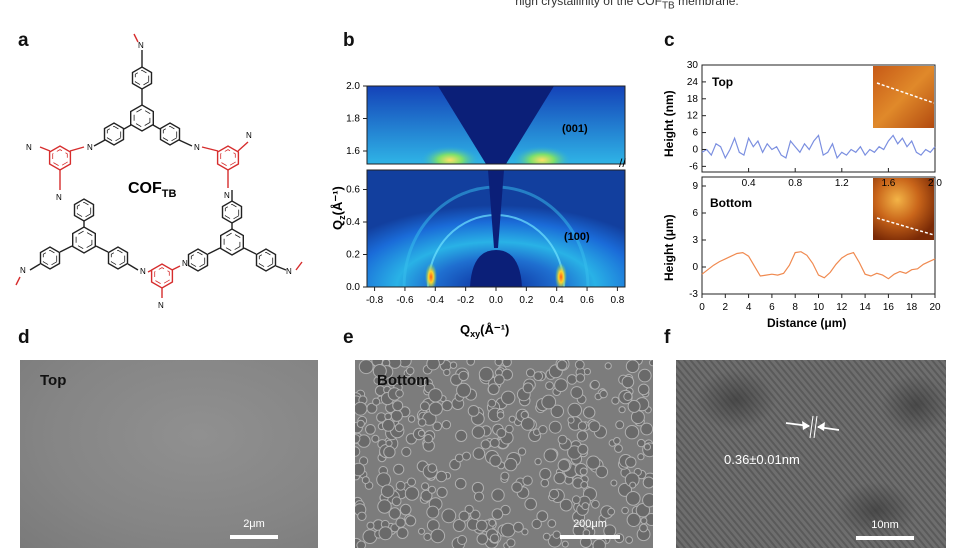 Image resolution: width=964 pixels, height=559 pixels. Describe the element at coordinates (842, 307) in the screenshot. I see `c-bot-xlabel-6: 12` at that location.